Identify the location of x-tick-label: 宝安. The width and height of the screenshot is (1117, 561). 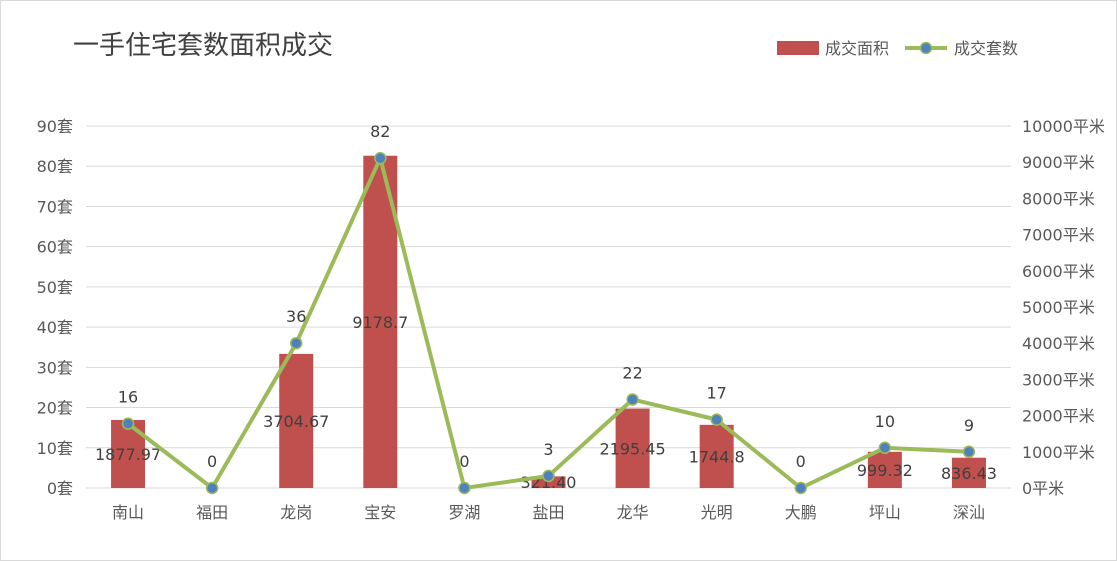
(380, 512).